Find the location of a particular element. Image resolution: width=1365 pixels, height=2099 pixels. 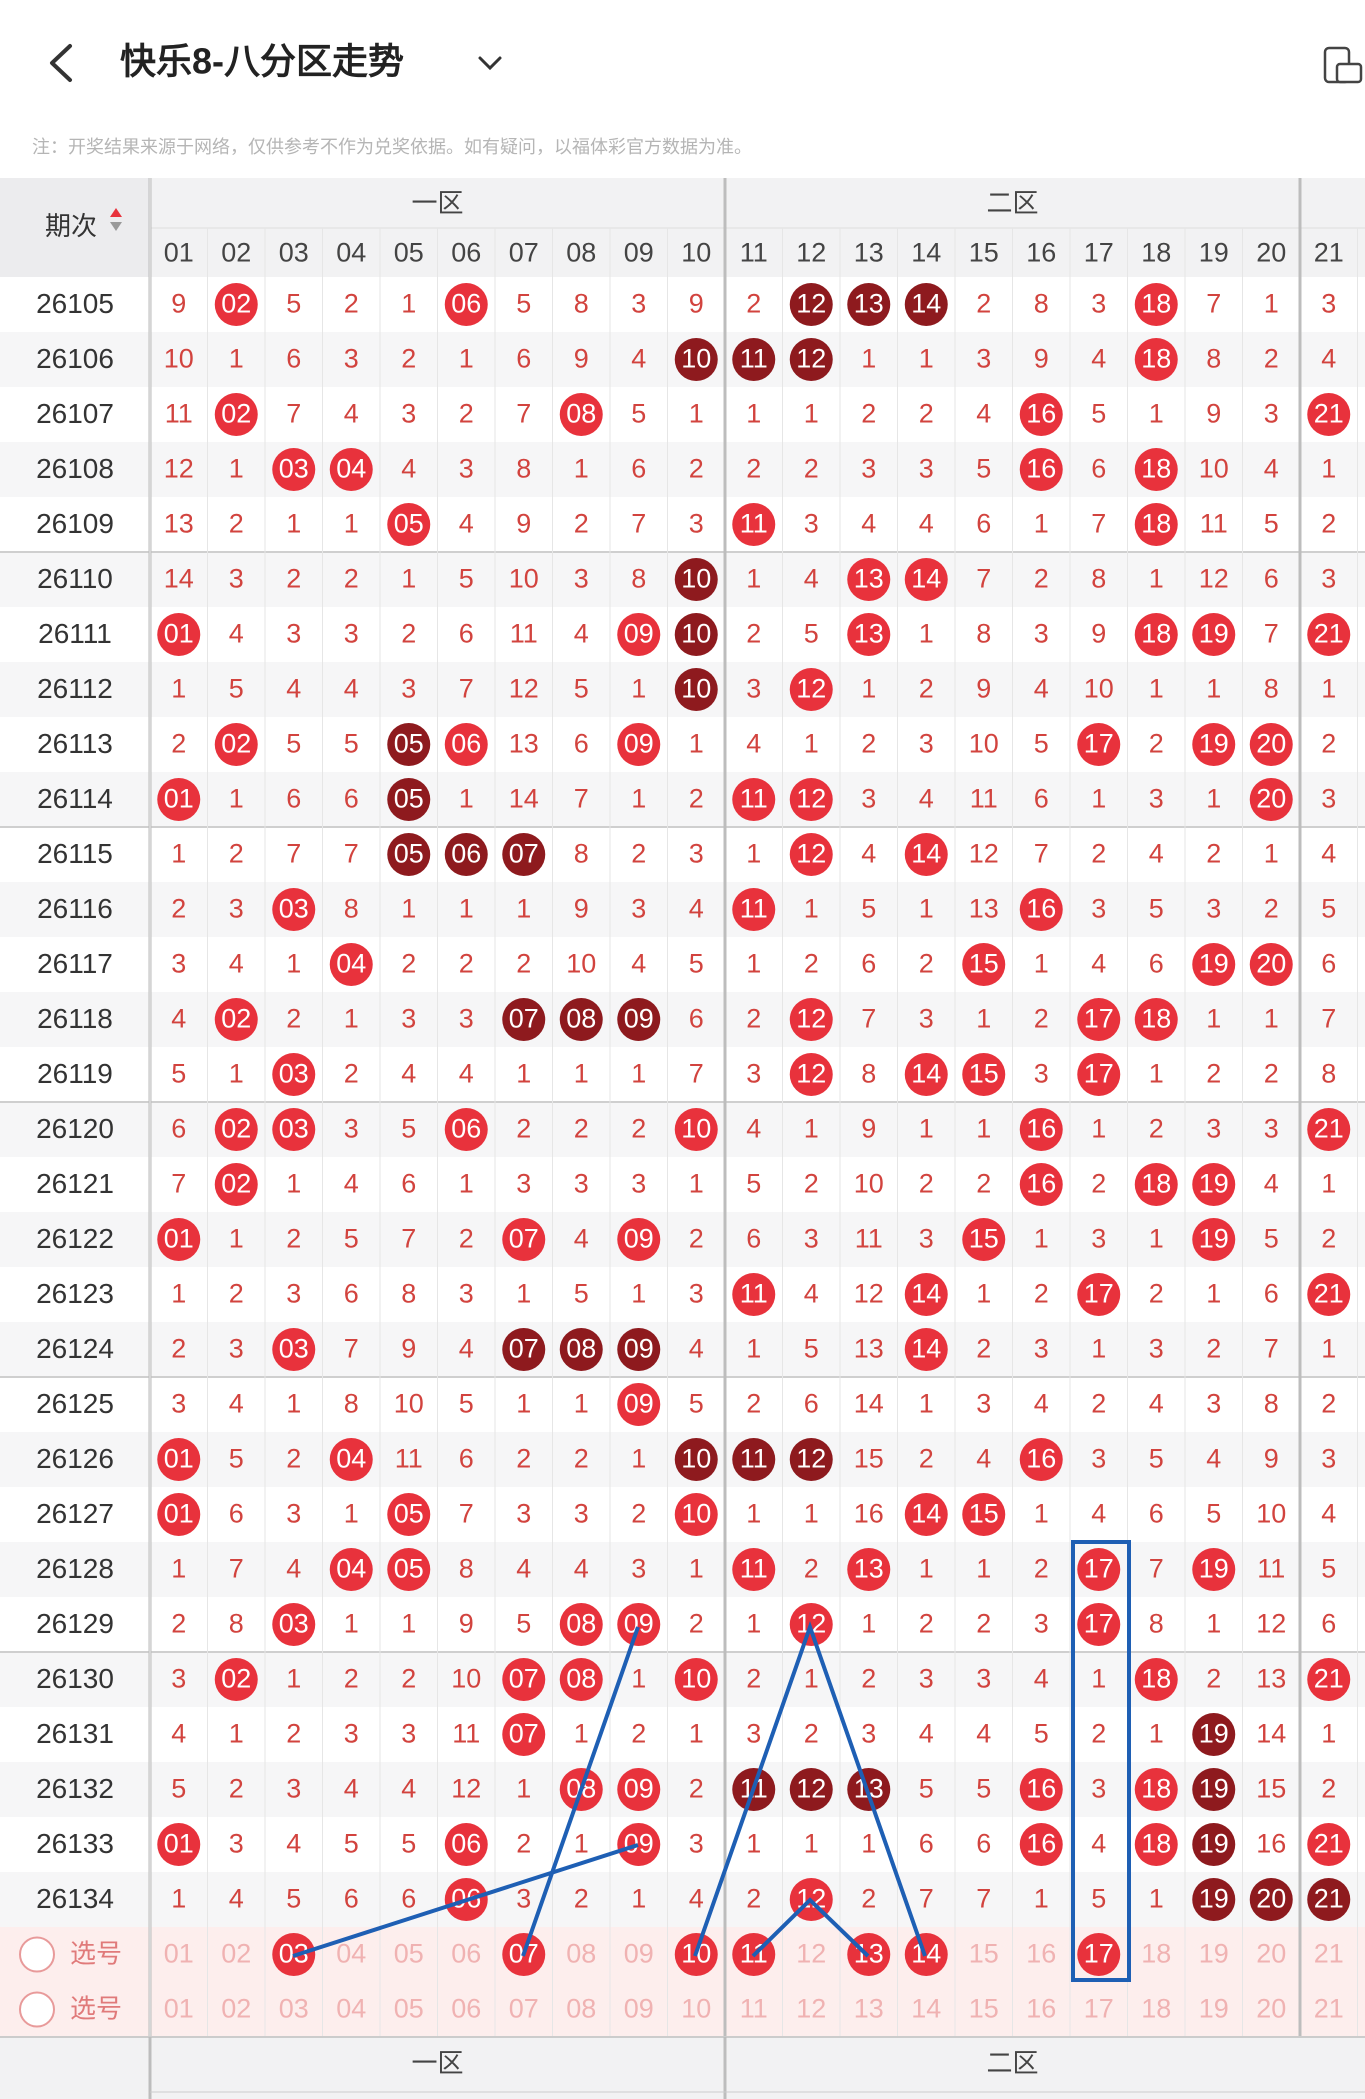

hit-number: 05 is located at coordinates (409, 1514).